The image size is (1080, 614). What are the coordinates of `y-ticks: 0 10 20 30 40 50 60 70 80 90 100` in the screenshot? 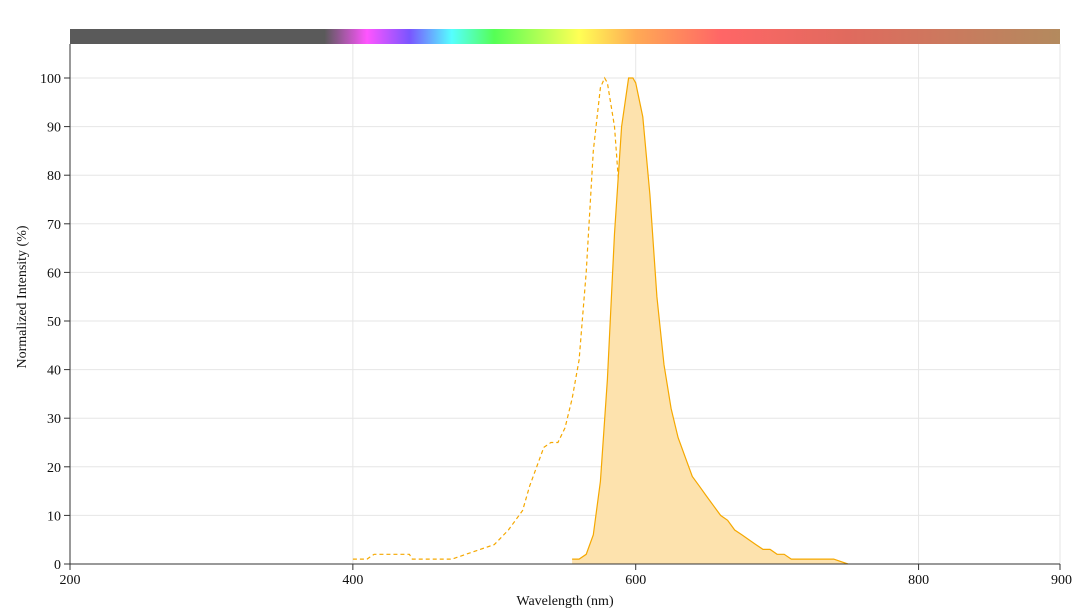 It's located at (55, 322).